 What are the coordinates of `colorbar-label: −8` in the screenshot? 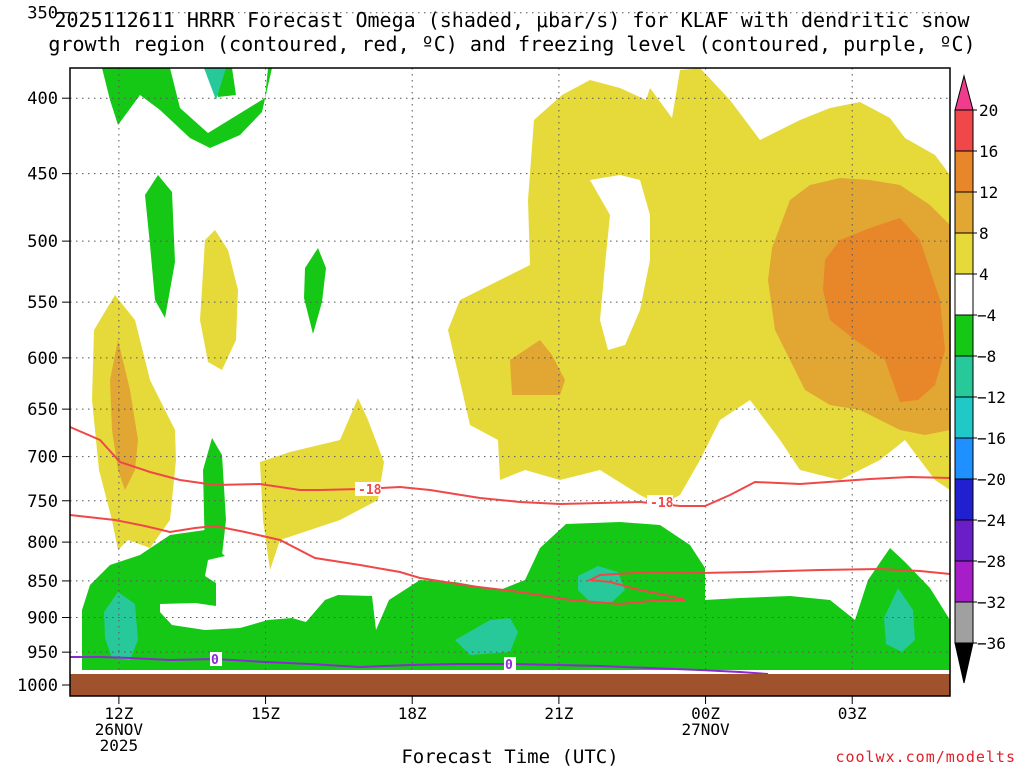 It's located at (986, 356).